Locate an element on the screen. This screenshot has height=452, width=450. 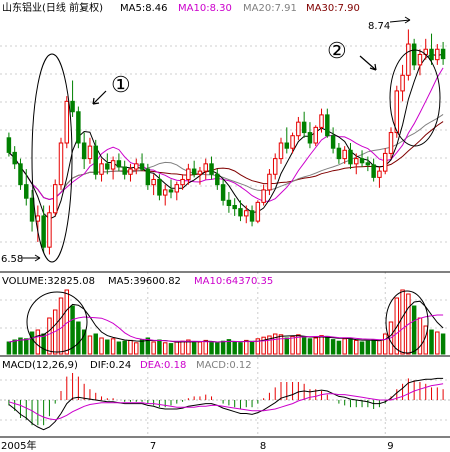
volume-label: VOLUME:32825.08 is located at coordinates (48, 281).